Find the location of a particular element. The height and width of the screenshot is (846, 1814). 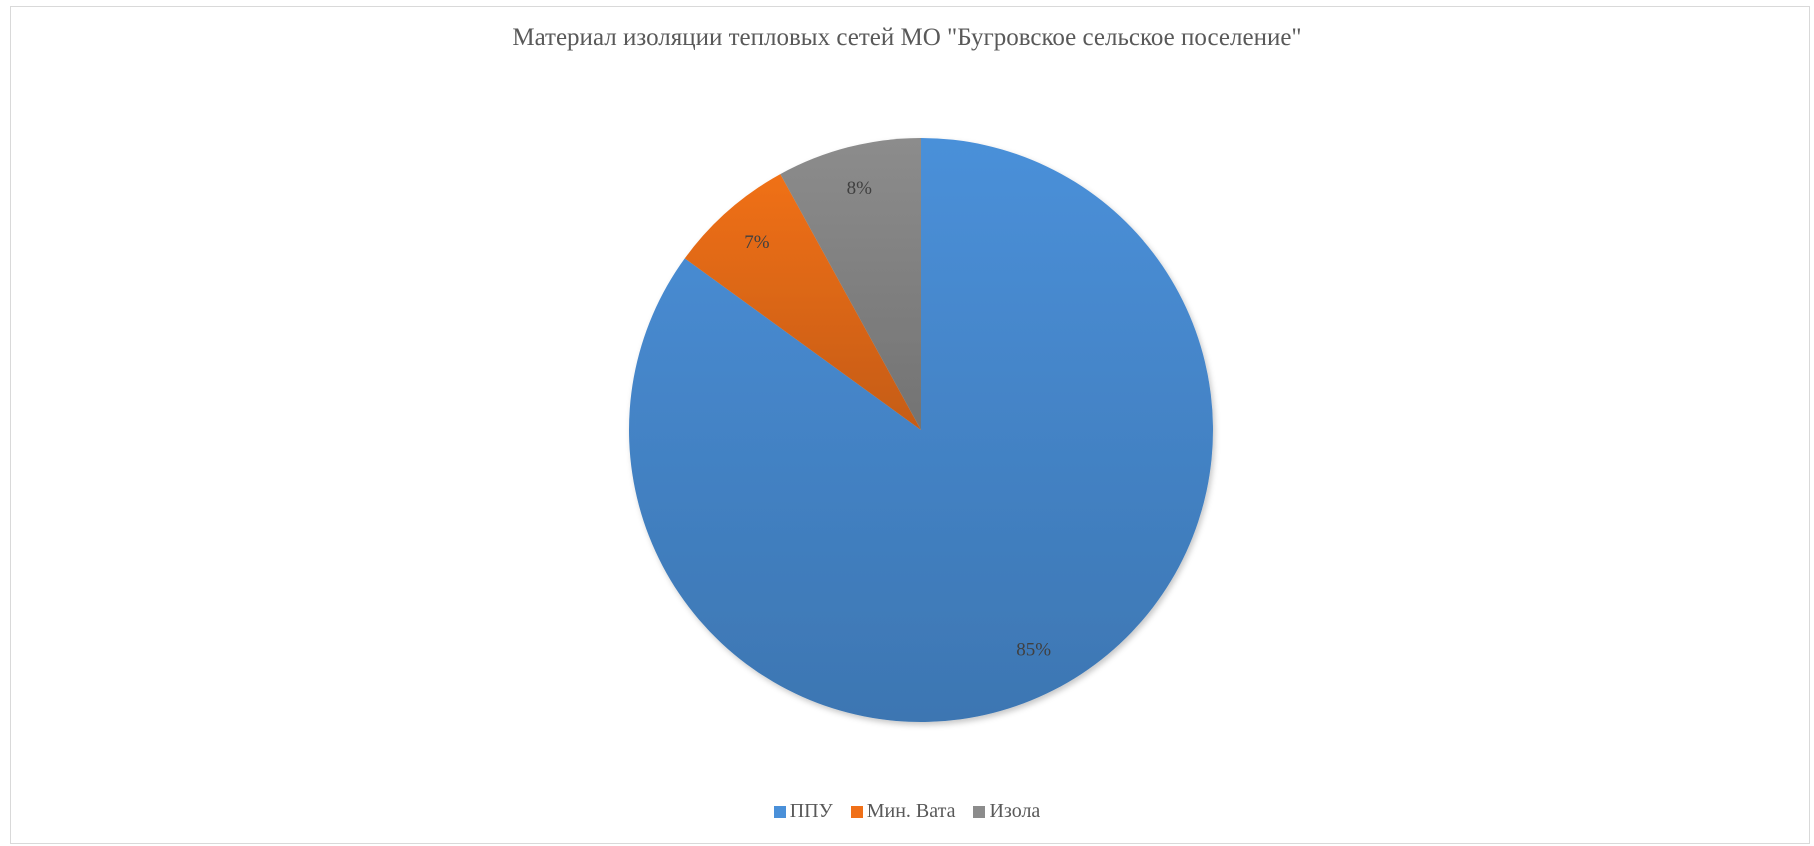

legend-label-1: ППУ is located at coordinates (811, 811).